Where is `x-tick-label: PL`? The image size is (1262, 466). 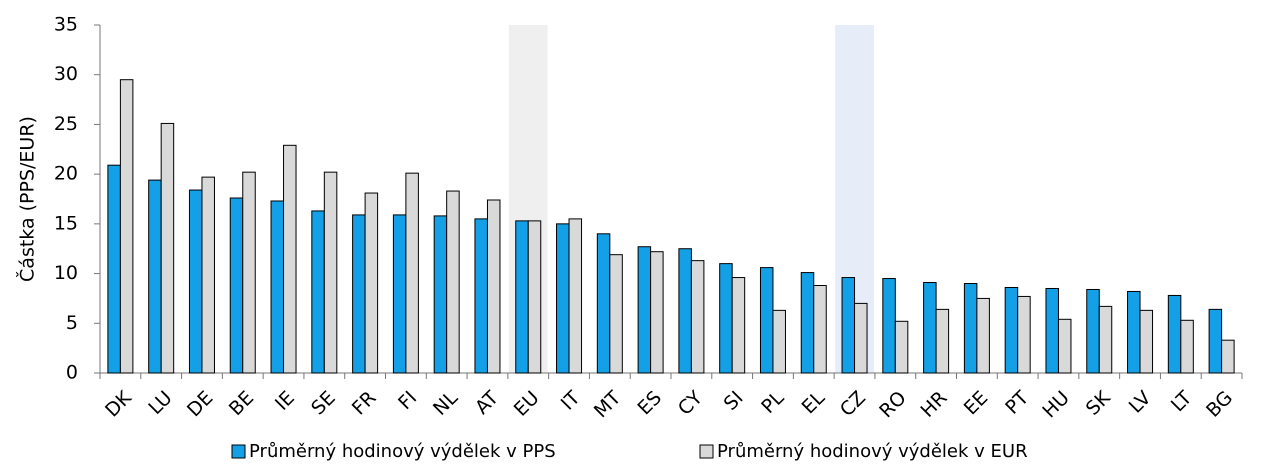 x-tick-label: PL is located at coordinates (772, 402).